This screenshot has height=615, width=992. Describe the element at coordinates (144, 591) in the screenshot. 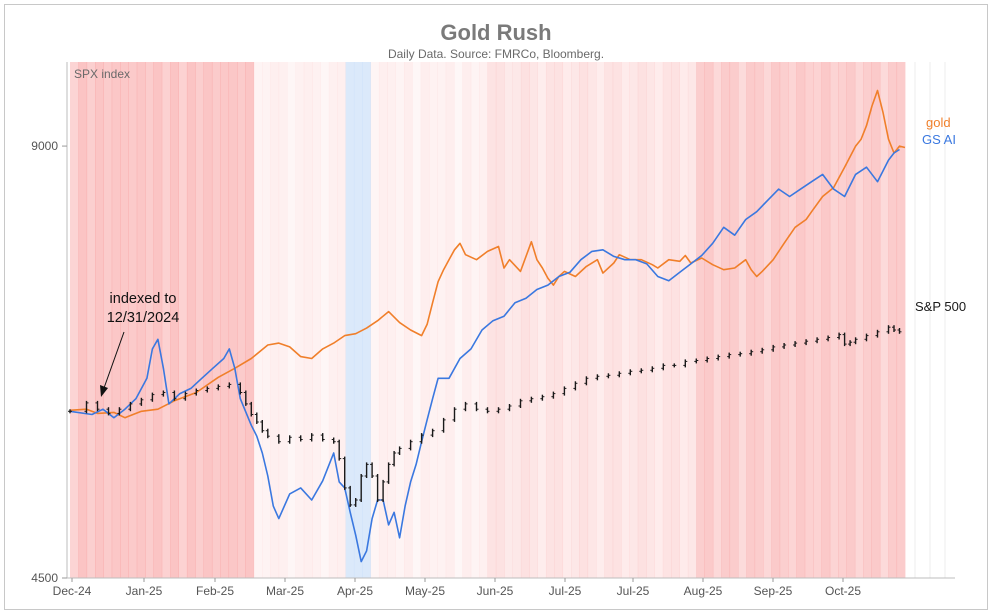

I see `x-tick-label: Jan-25` at that location.